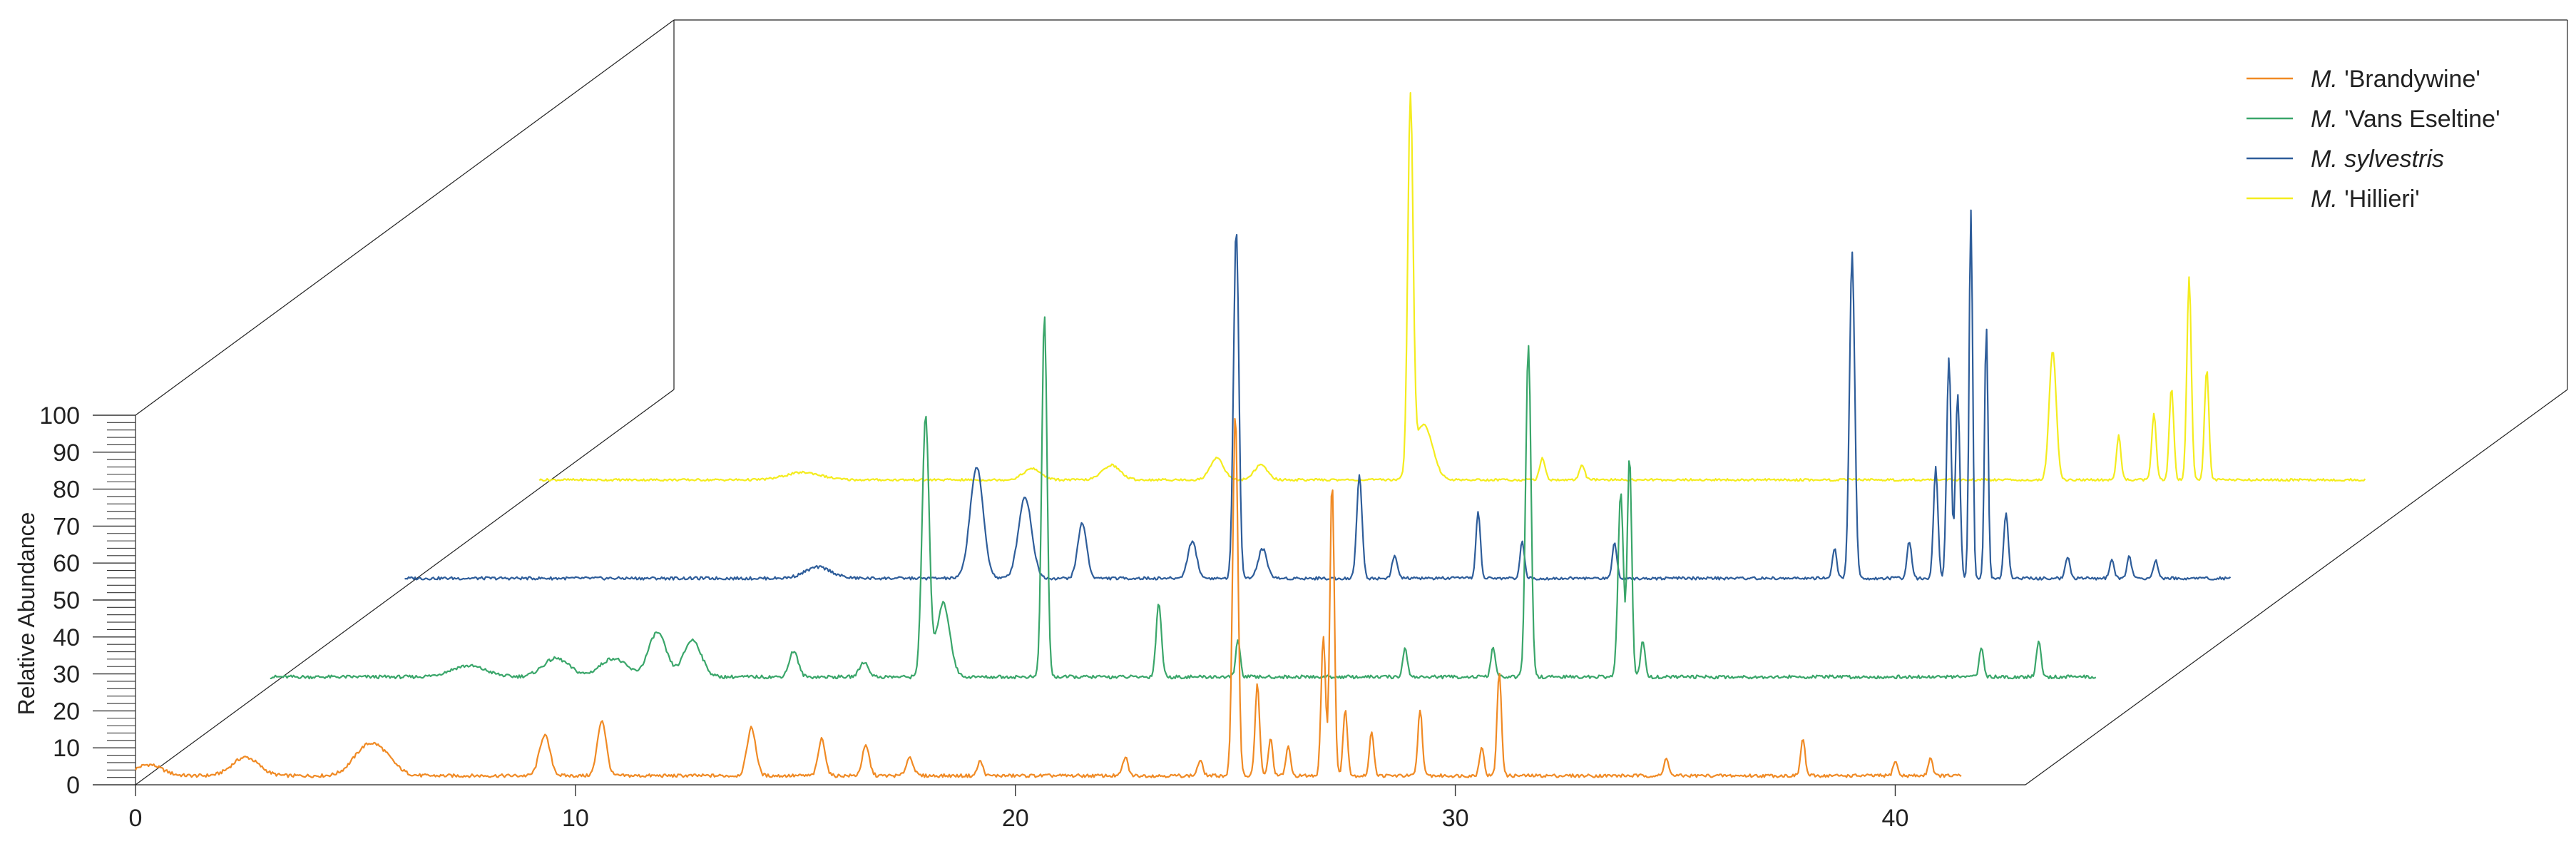 The height and width of the screenshot is (844, 2576). What do you see at coordinates (67, 674) in the screenshot?
I see `y-tick-label: 30` at bounding box center [67, 674].